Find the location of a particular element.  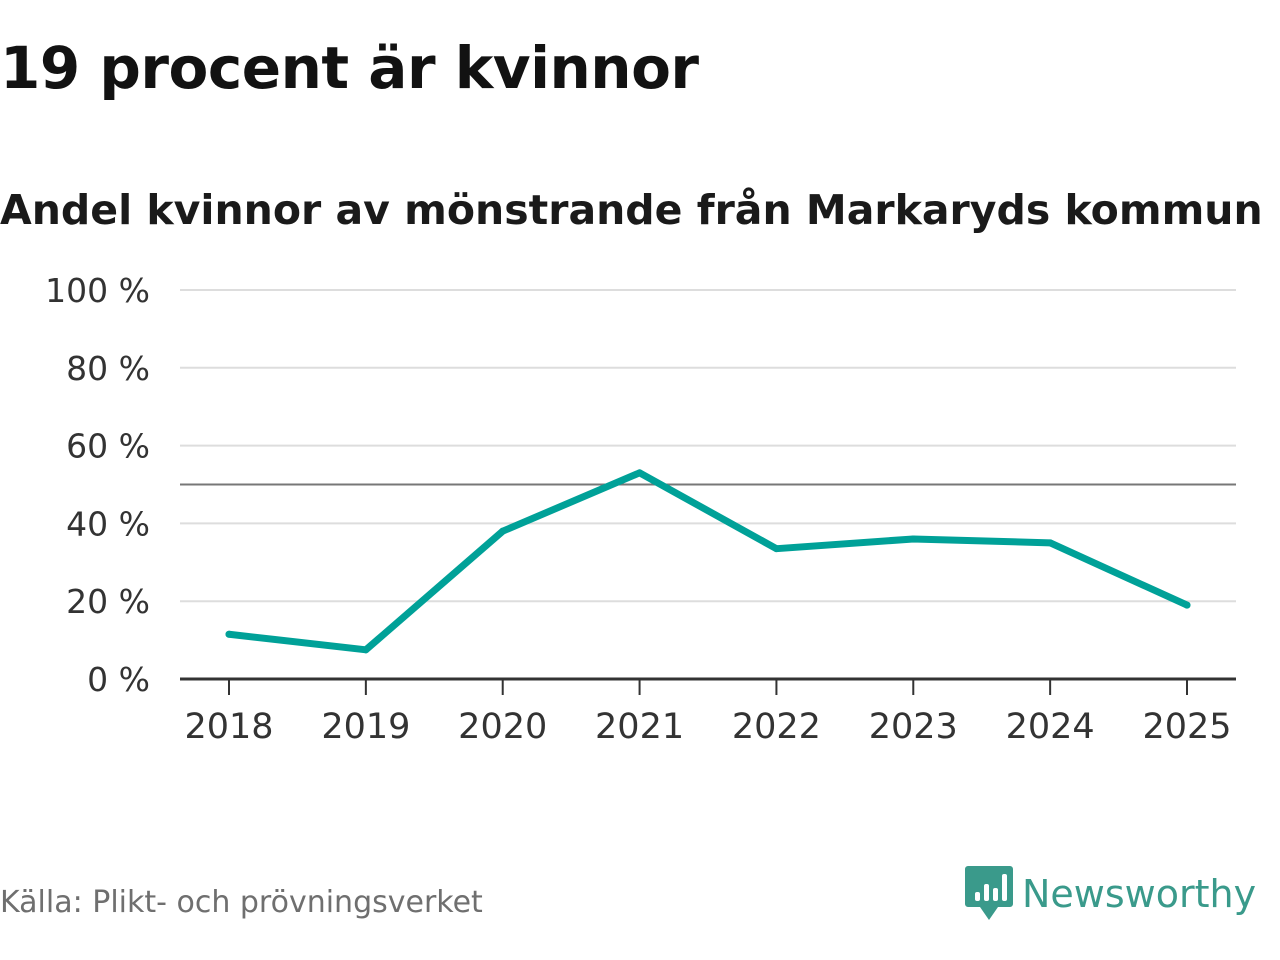

newsworthy-logo-icon is located at coordinates (989, 893).